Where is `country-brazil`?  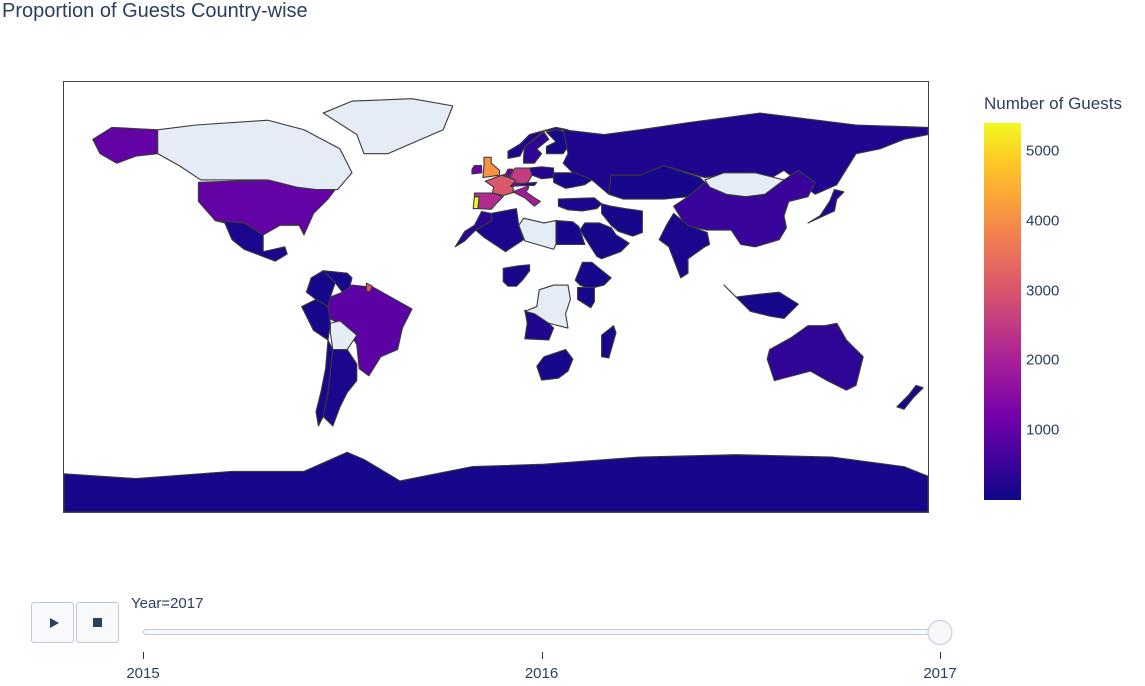
country-brazil is located at coordinates (366, 330).